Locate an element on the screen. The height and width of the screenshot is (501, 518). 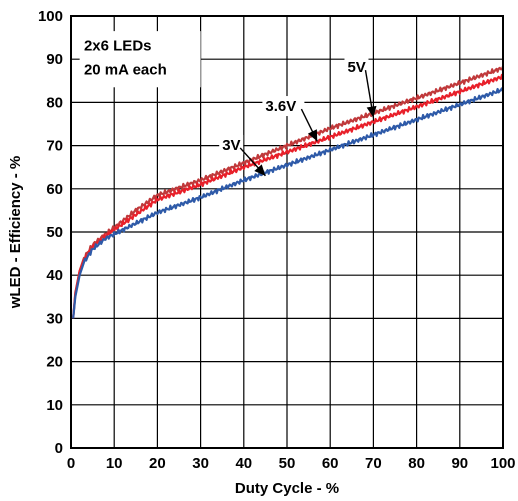
curve-labels: 5V 3.6V 3V is located at coordinates (298, 117).